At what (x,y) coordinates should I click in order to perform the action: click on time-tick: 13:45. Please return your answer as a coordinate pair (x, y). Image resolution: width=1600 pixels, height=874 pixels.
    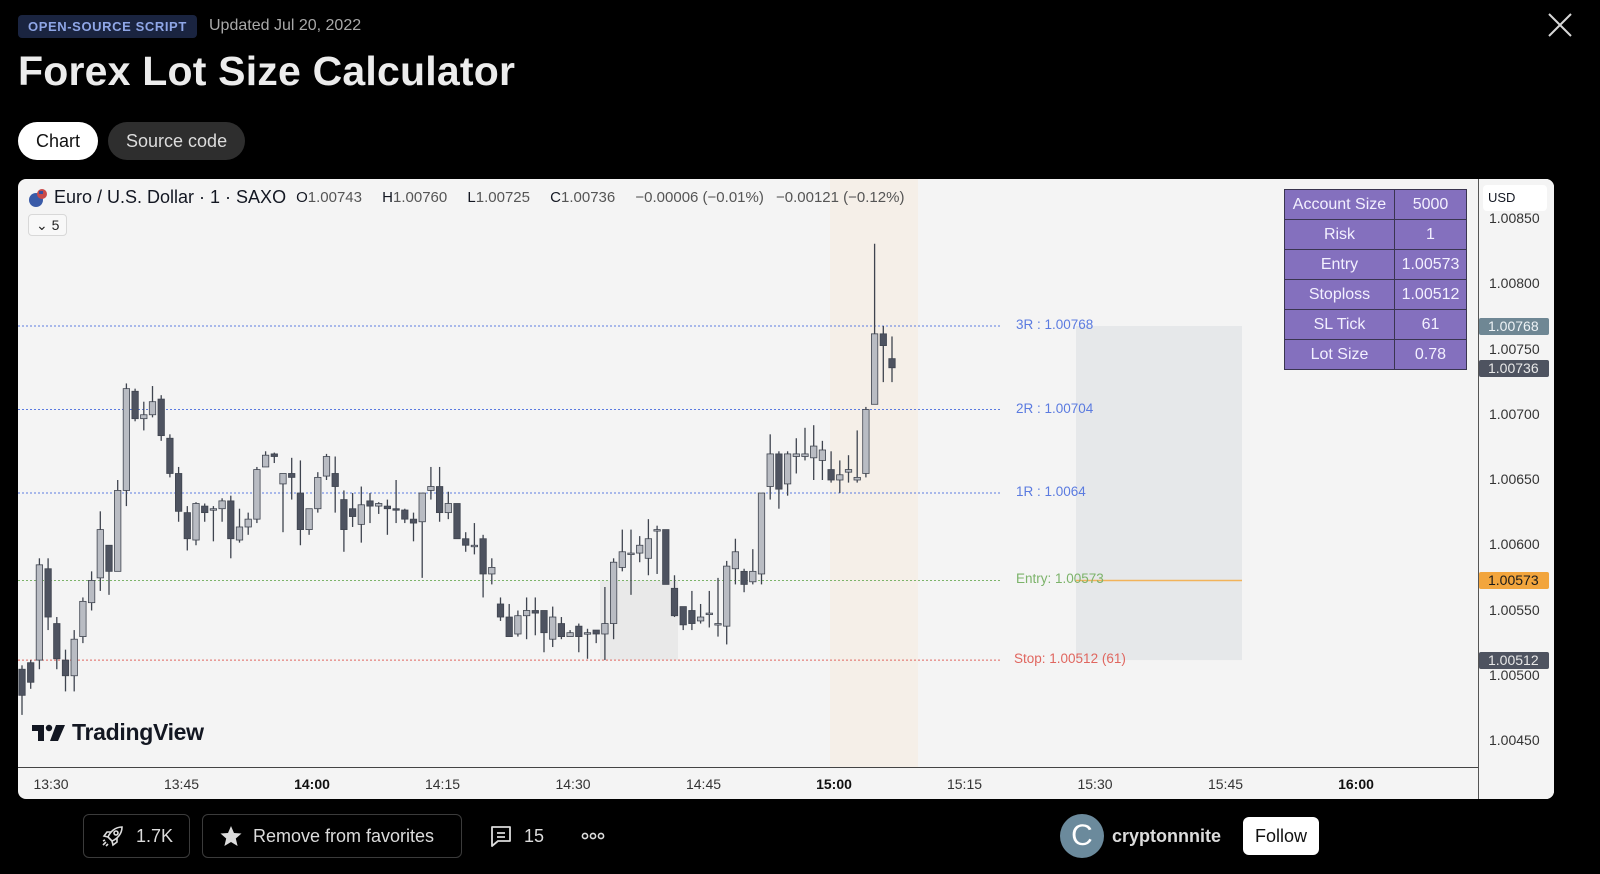
    Looking at the image, I should click on (181, 784).